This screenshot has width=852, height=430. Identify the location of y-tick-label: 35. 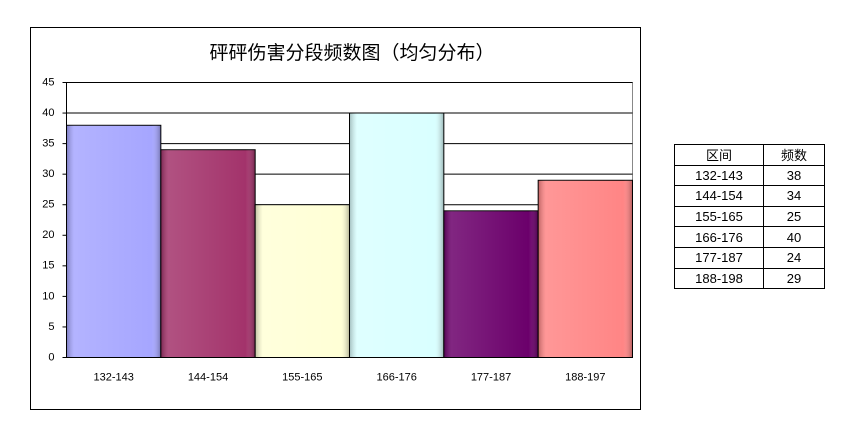
(48, 144).